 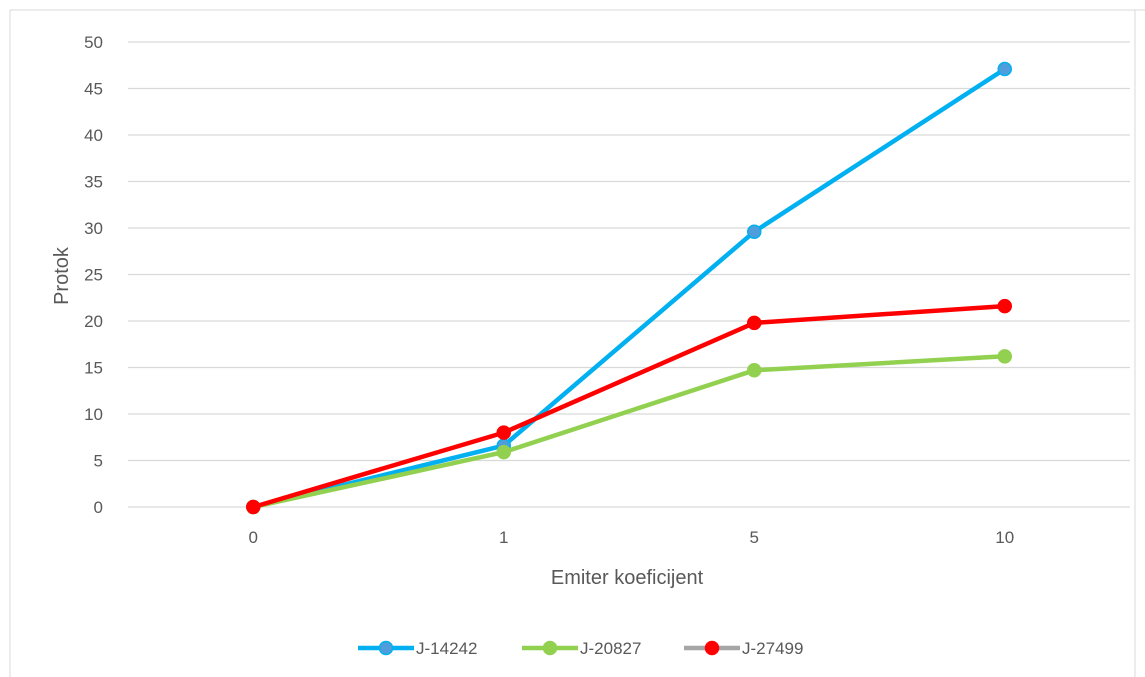 What do you see at coordinates (627, 578) in the screenshot?
I see `x-axis-title: Emiter koeficijent` at bounding box center [627, 578].